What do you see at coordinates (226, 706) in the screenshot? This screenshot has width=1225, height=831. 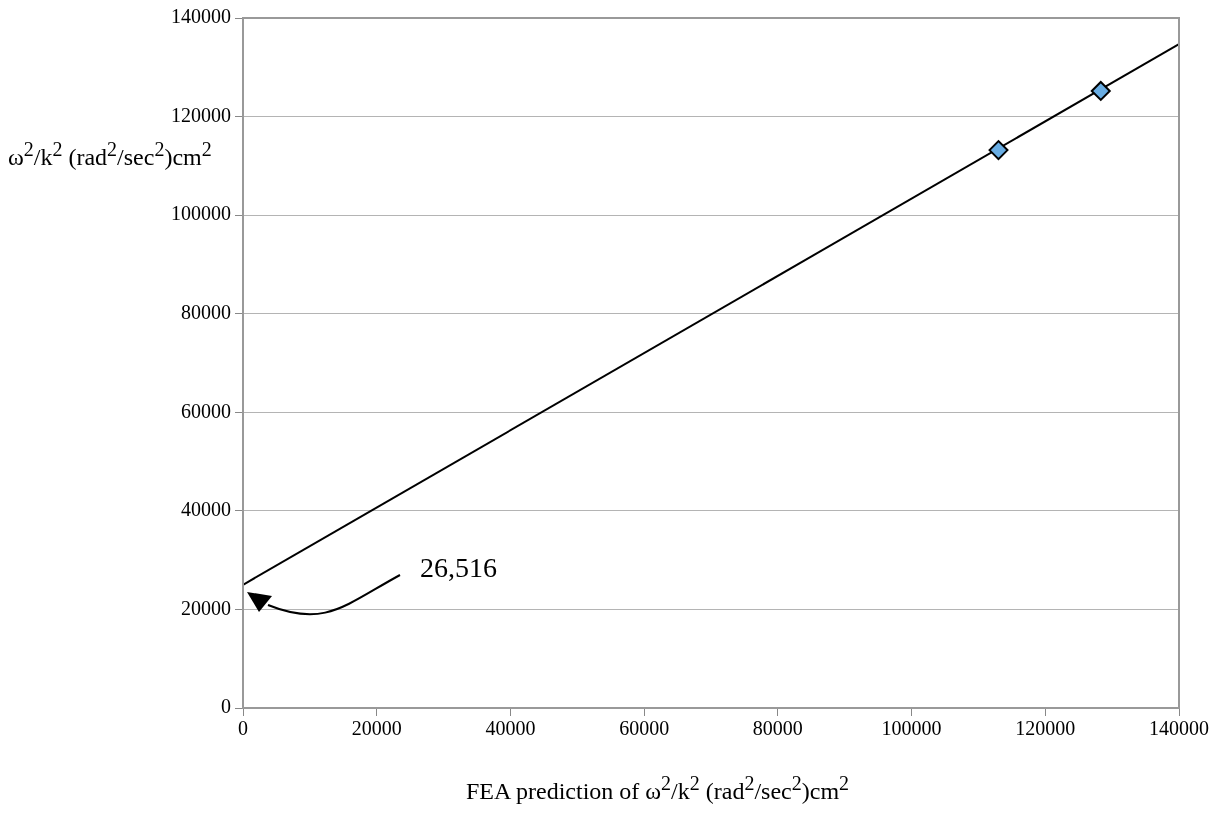 I see `y-tick-label: 0` at bounding box center [226, 706].